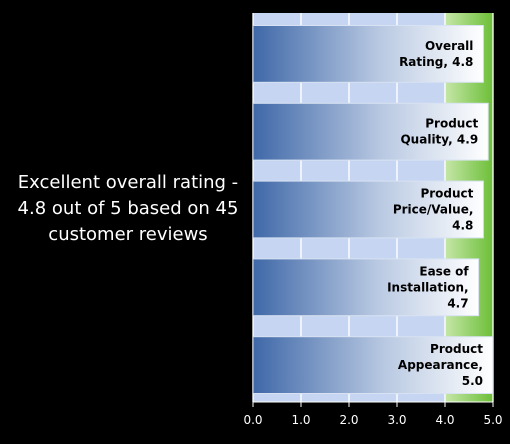  I want to click on x-tick-label: 4.0, so click(444, 420).